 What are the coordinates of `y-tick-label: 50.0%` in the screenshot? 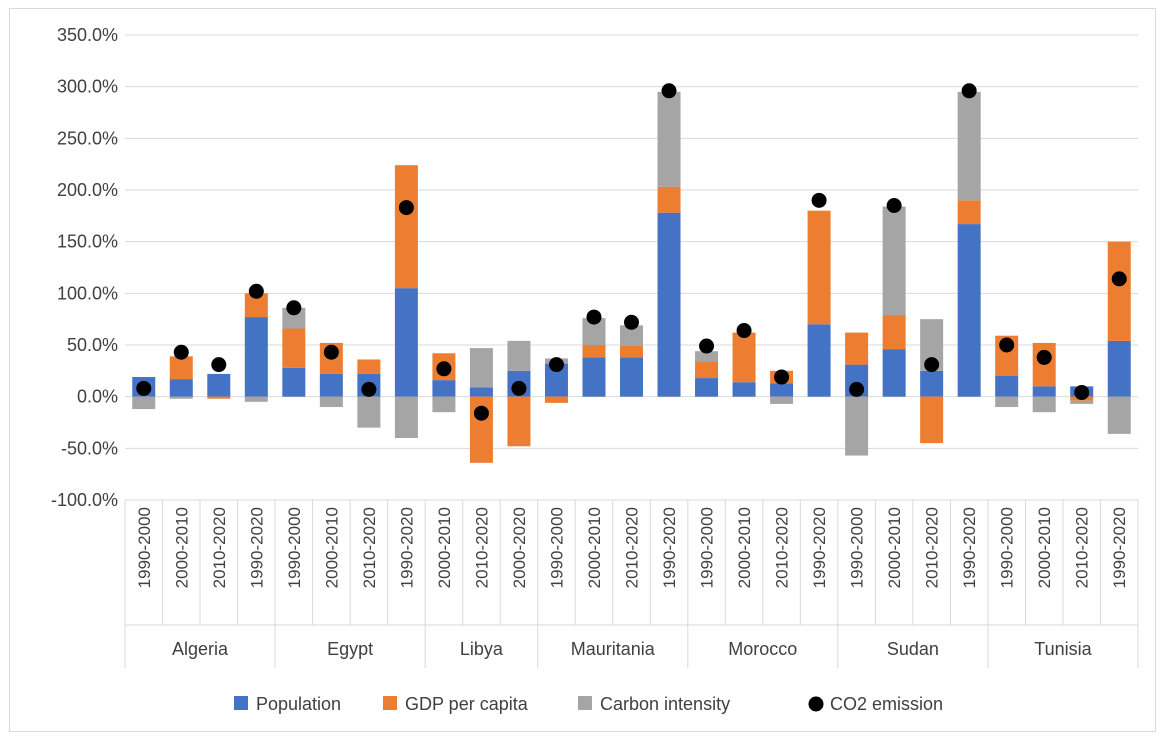 It's located at (92, 345).